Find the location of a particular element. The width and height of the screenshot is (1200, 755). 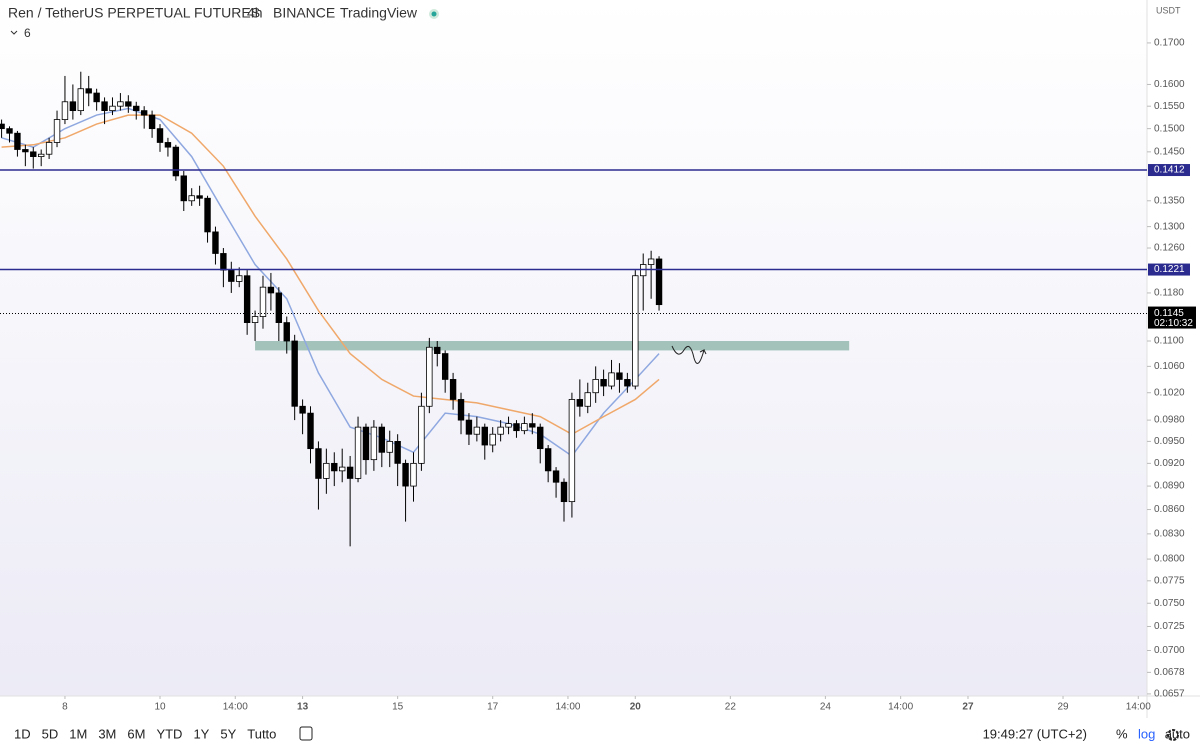

level-label: 0.1221 is located at coordinates (1169, 269).